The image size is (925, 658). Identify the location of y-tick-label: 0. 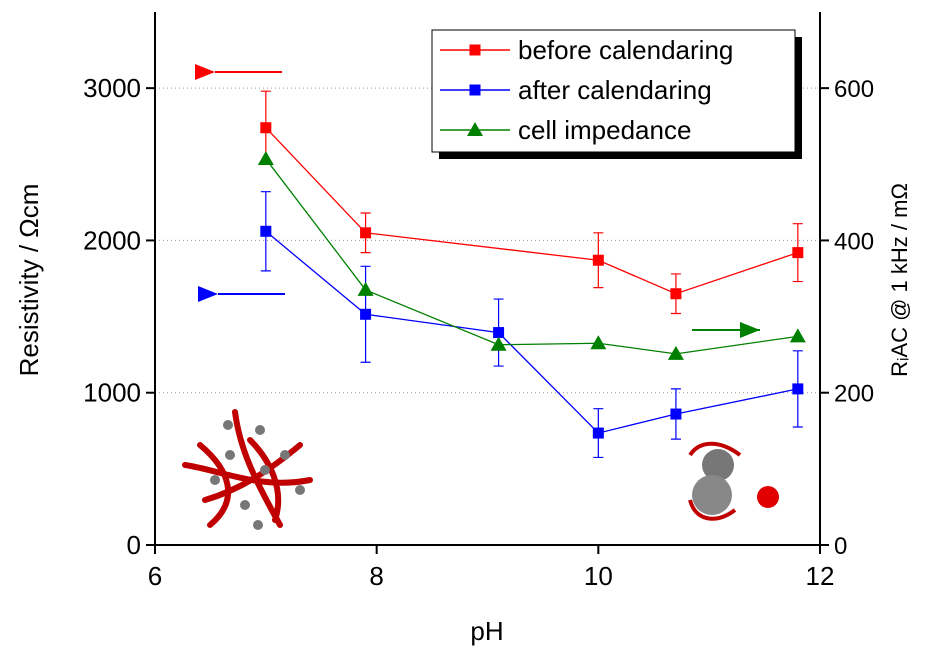
(134, 545).